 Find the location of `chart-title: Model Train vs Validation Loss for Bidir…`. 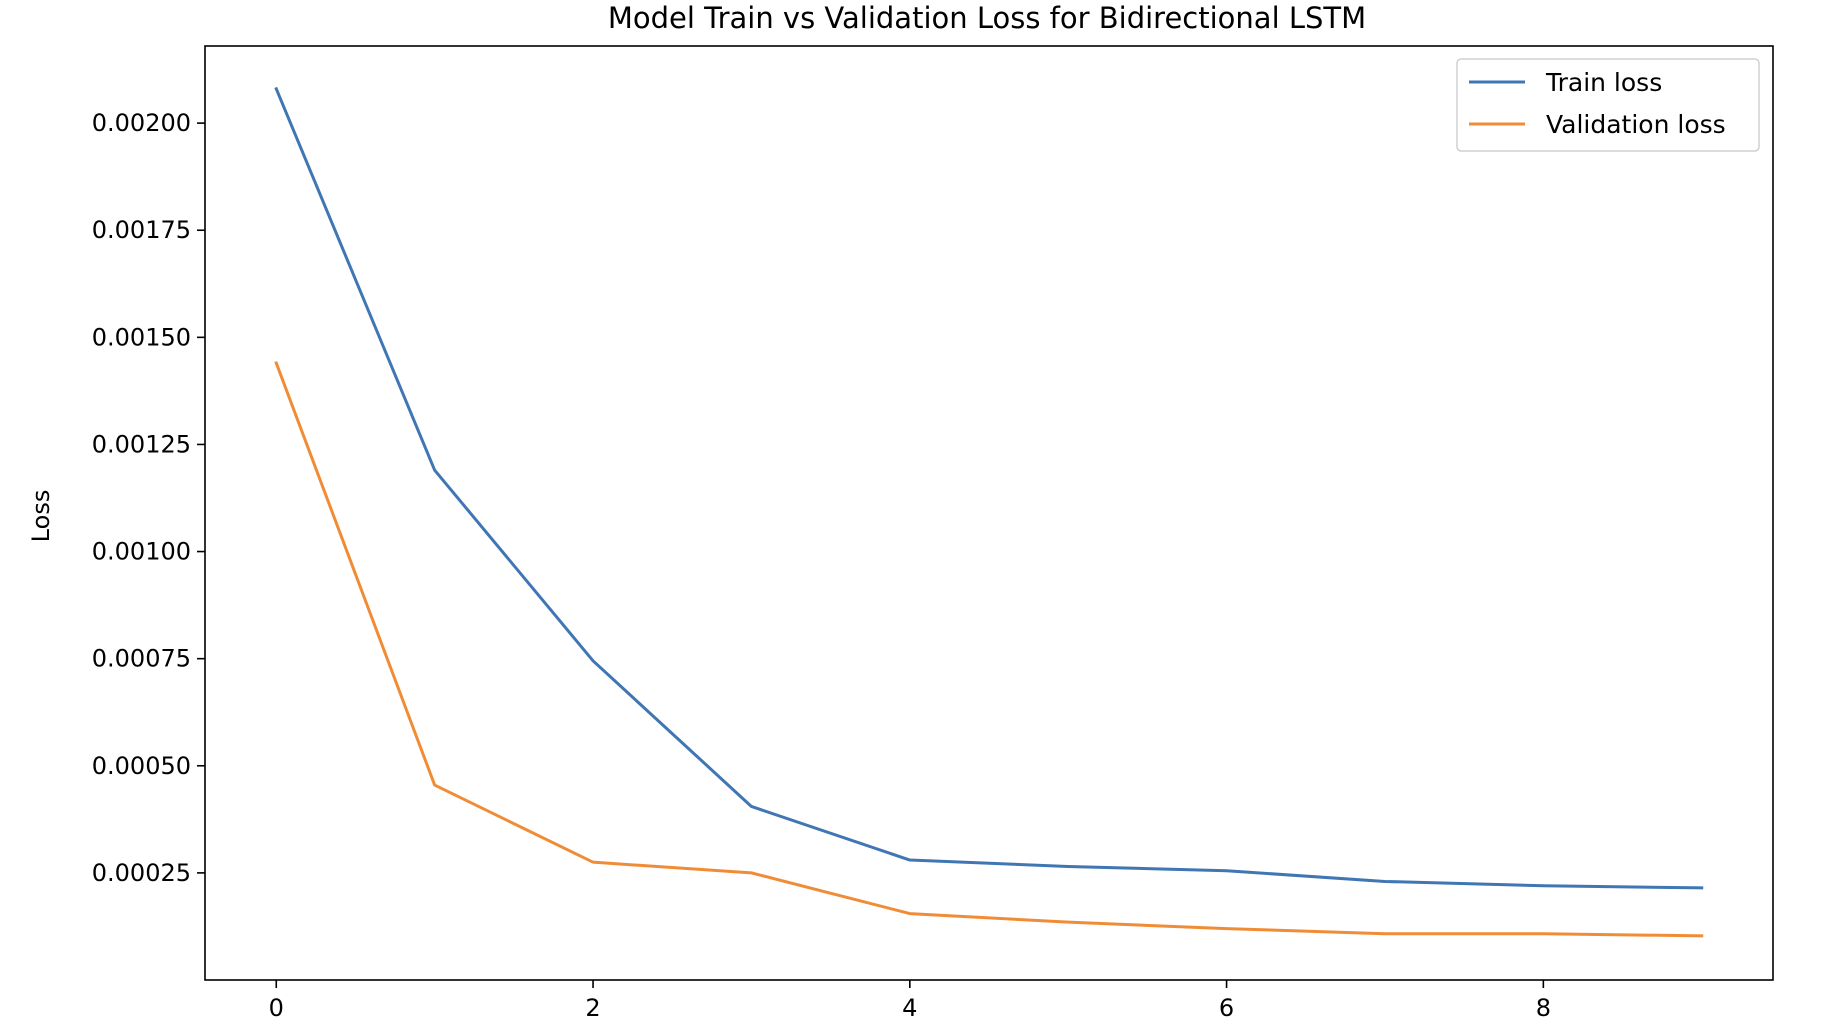

chart-title: Model Train vs Validation Loss for Bidir… is located at coordinates (987, 18).